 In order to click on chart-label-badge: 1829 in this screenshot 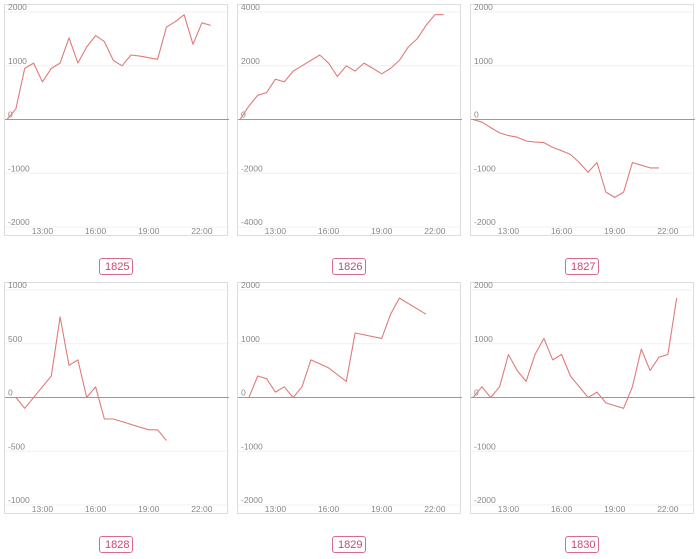, I will do `click(349, 544)`.